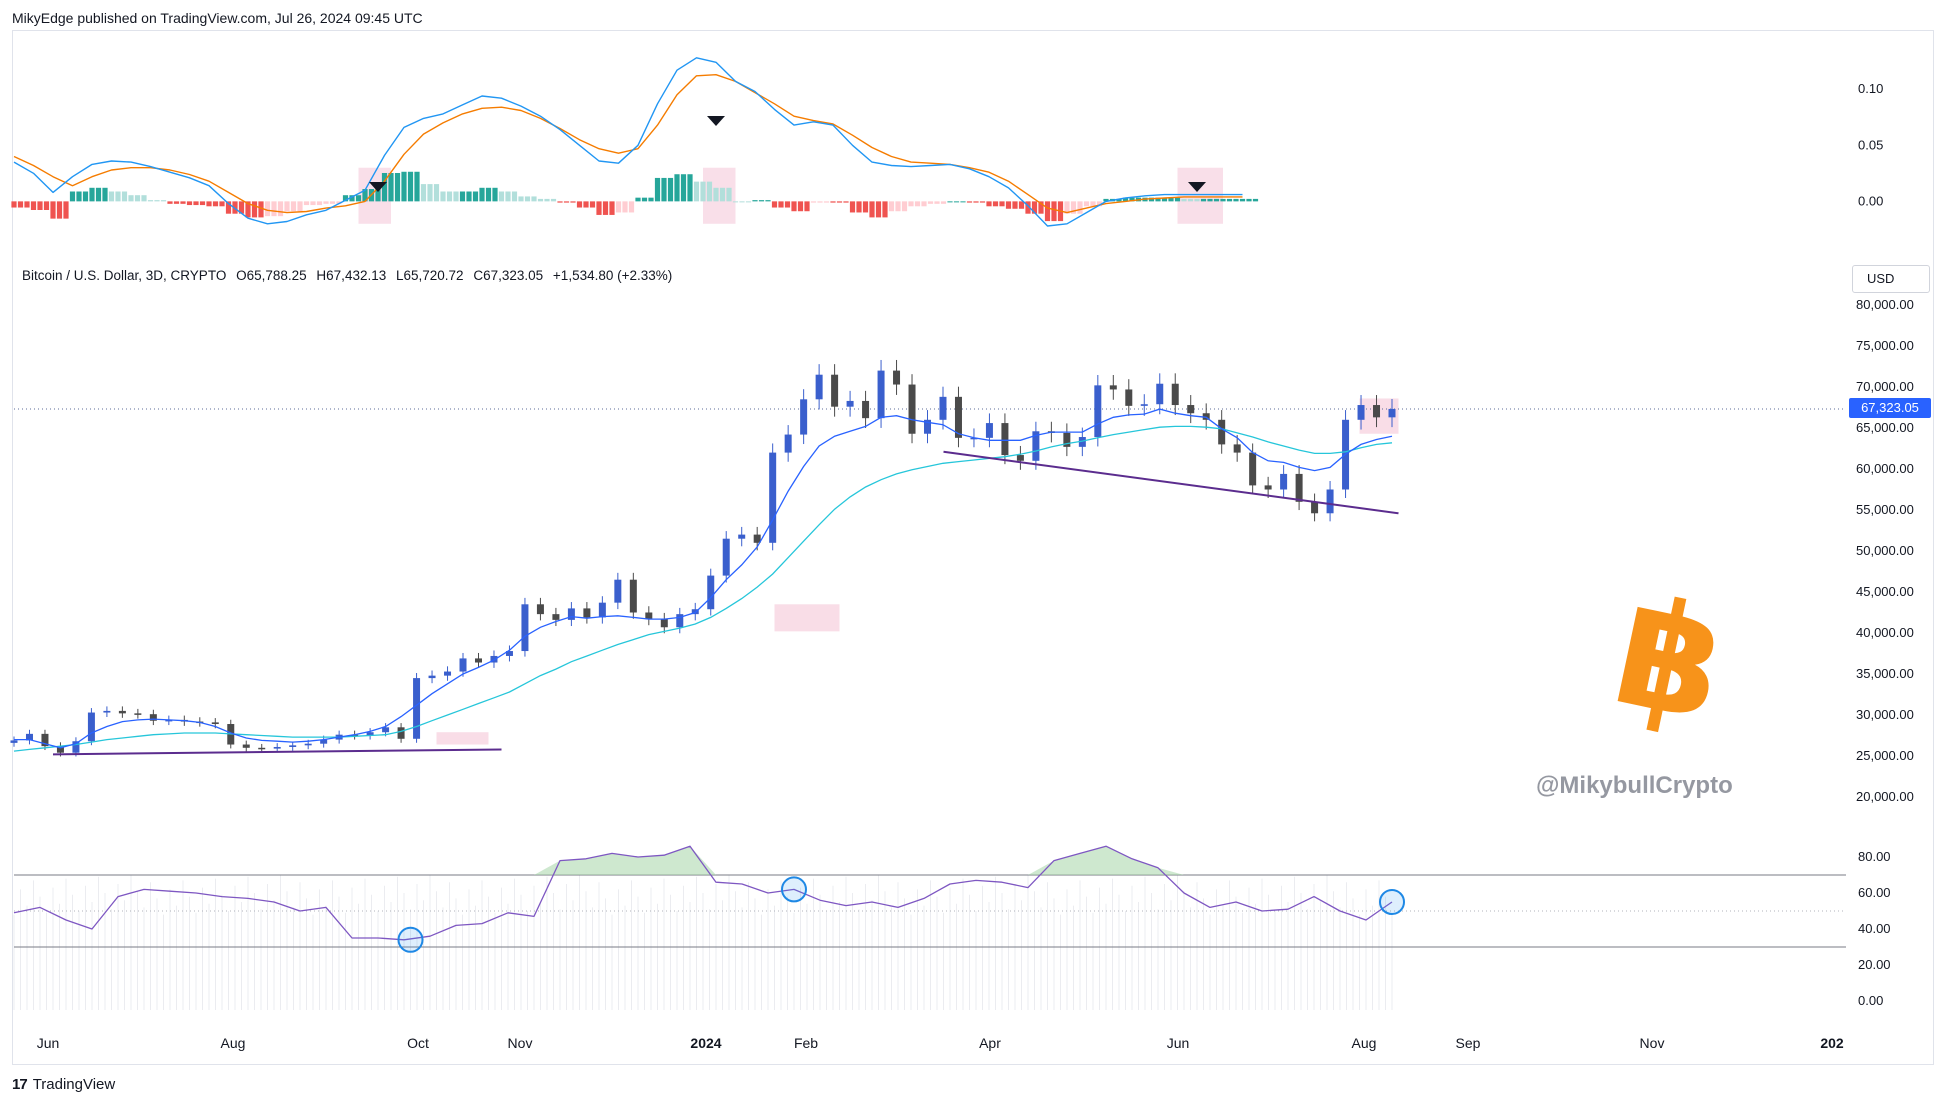 This screenshot has width=1946, height=1104. What do you see at coordinates (271, 275) in the screenshot?
I see `ohlc-open: O65,788.25` at bounding box center [271, 275].